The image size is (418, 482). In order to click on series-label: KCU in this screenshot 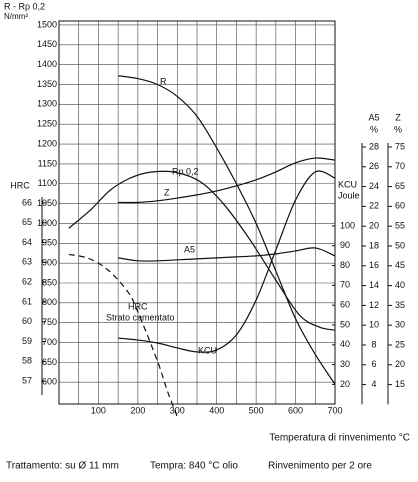, I will do `click(207, 350)`.